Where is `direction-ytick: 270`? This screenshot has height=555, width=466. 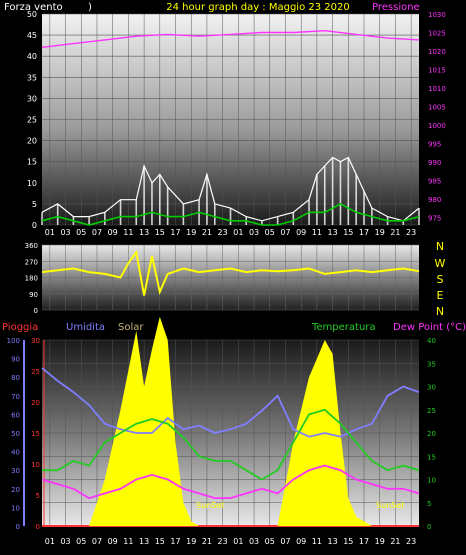
direction-ytick: 270 is located at coordinates (31, 262).